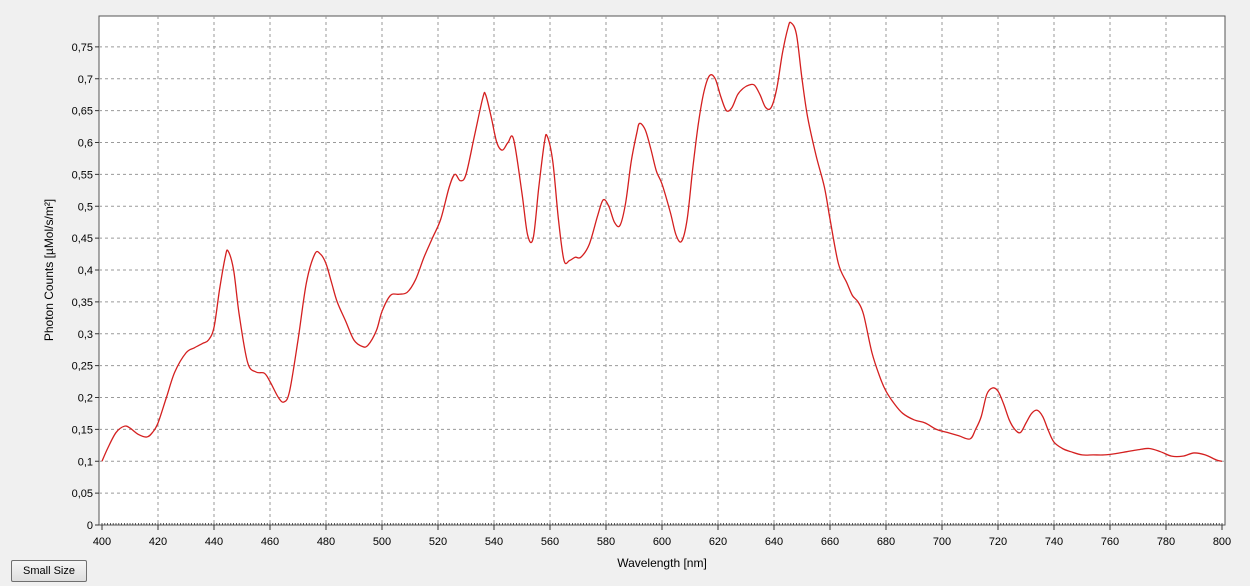 Image resolution: width=1250 pixels, height=586 pixels. I want to click on x-tick-label: 600, so click(662, 542).